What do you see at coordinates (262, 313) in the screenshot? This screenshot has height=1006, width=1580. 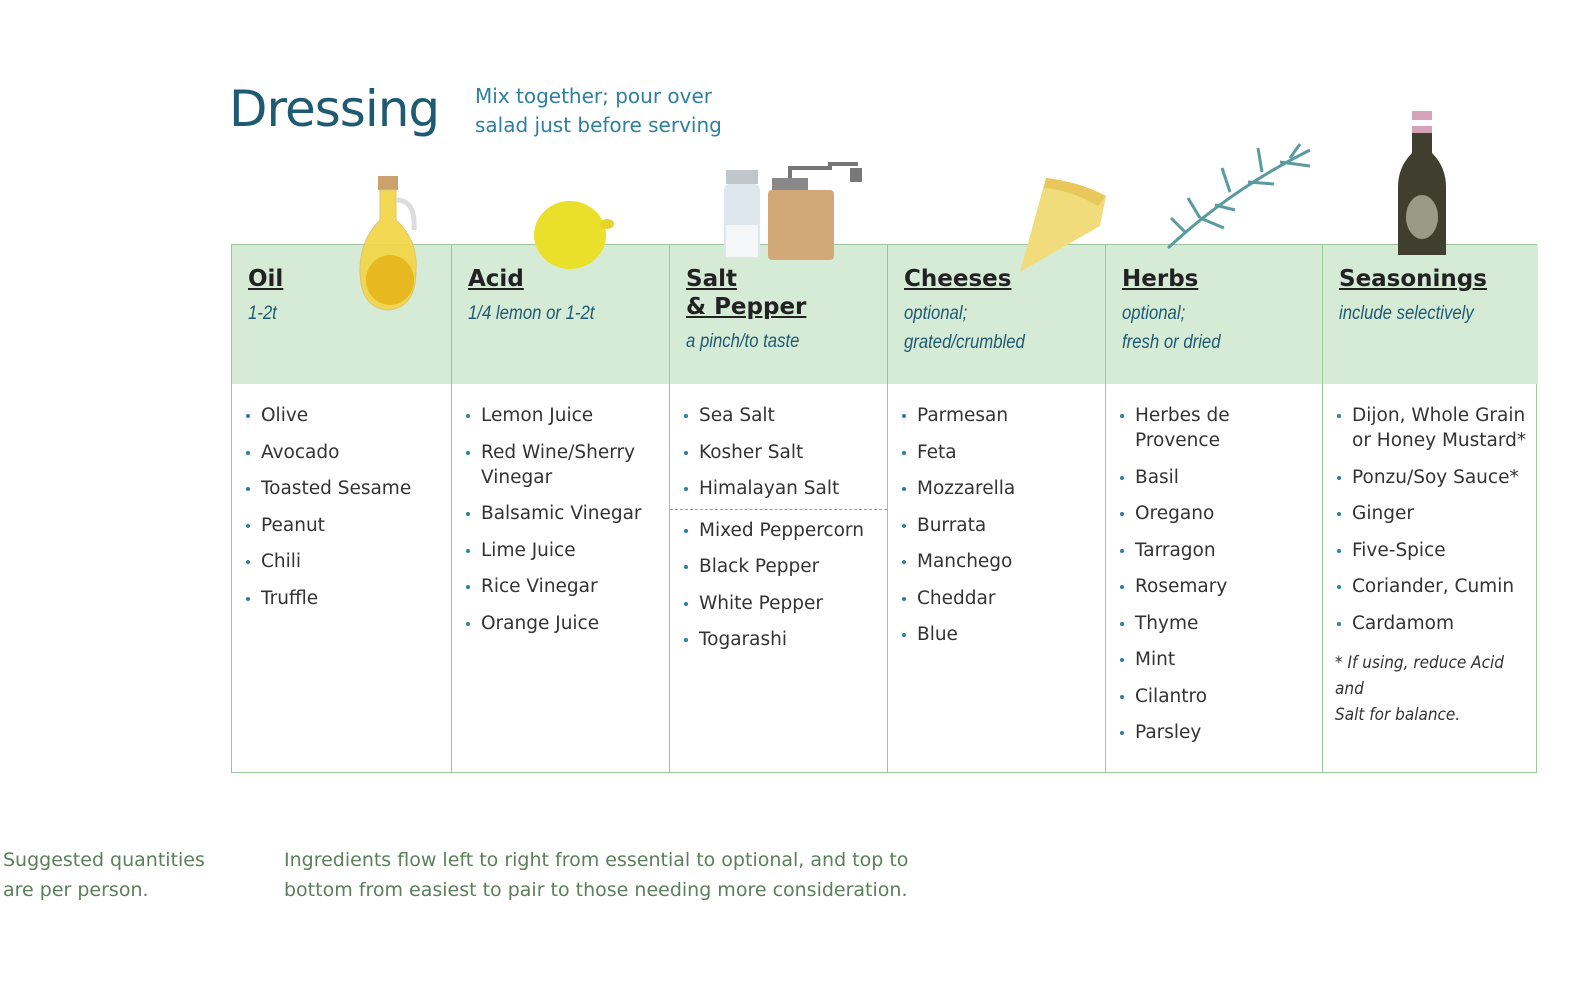 I see `column-note-line: 1-2t` at bounding box center [262, 313].